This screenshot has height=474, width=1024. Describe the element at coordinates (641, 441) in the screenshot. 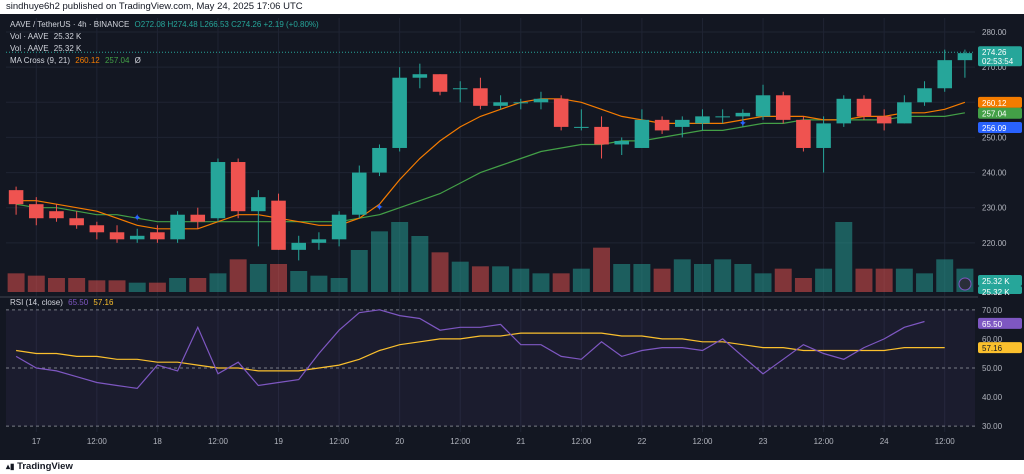

I see `time-tick-label: 22` at that location.